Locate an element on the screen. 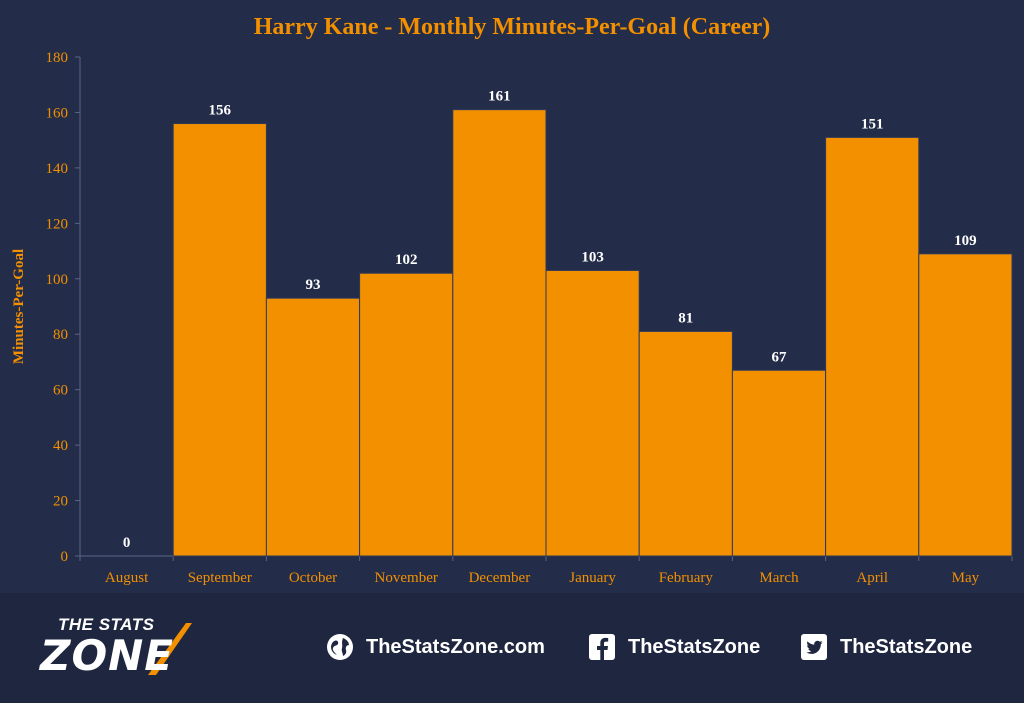  bar-september is located at coordinates (219, 340).